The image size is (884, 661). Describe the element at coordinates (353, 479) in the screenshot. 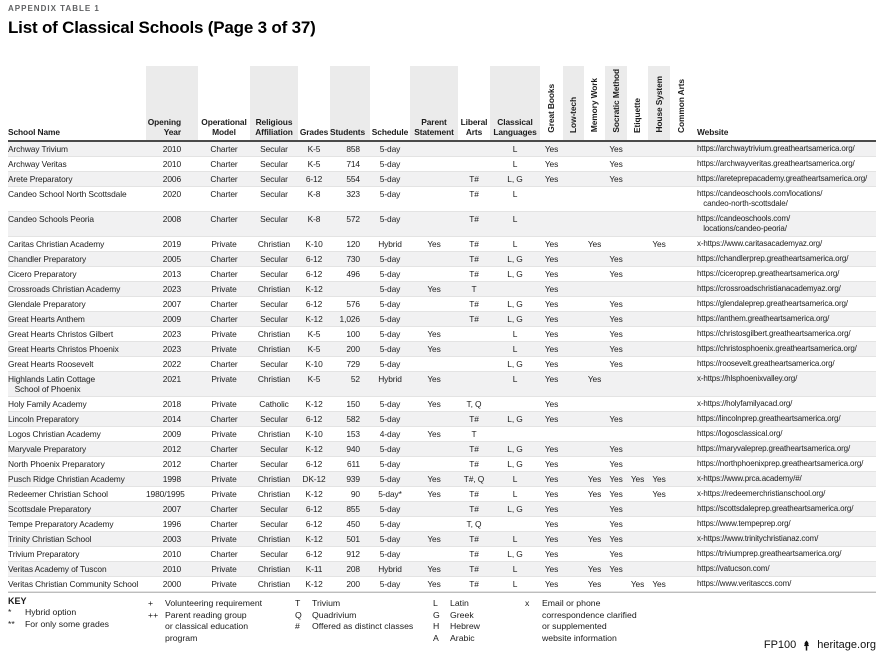

I see `cell-students: 939` at that location.